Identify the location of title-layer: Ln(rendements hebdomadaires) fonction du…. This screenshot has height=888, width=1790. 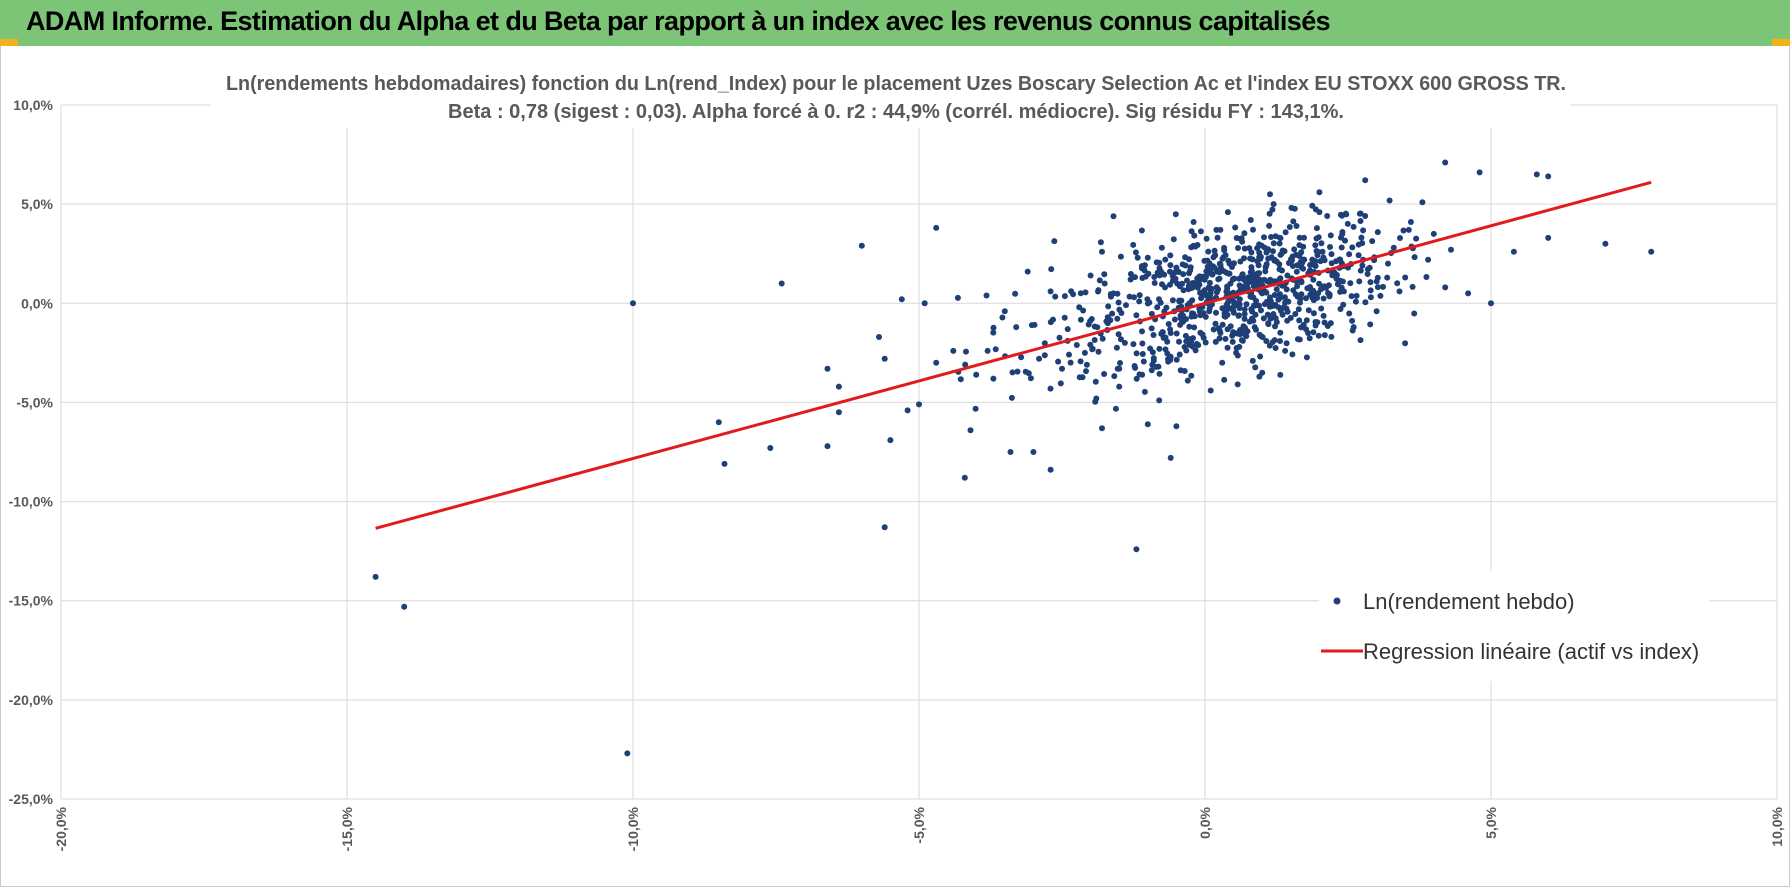
(891, 96).